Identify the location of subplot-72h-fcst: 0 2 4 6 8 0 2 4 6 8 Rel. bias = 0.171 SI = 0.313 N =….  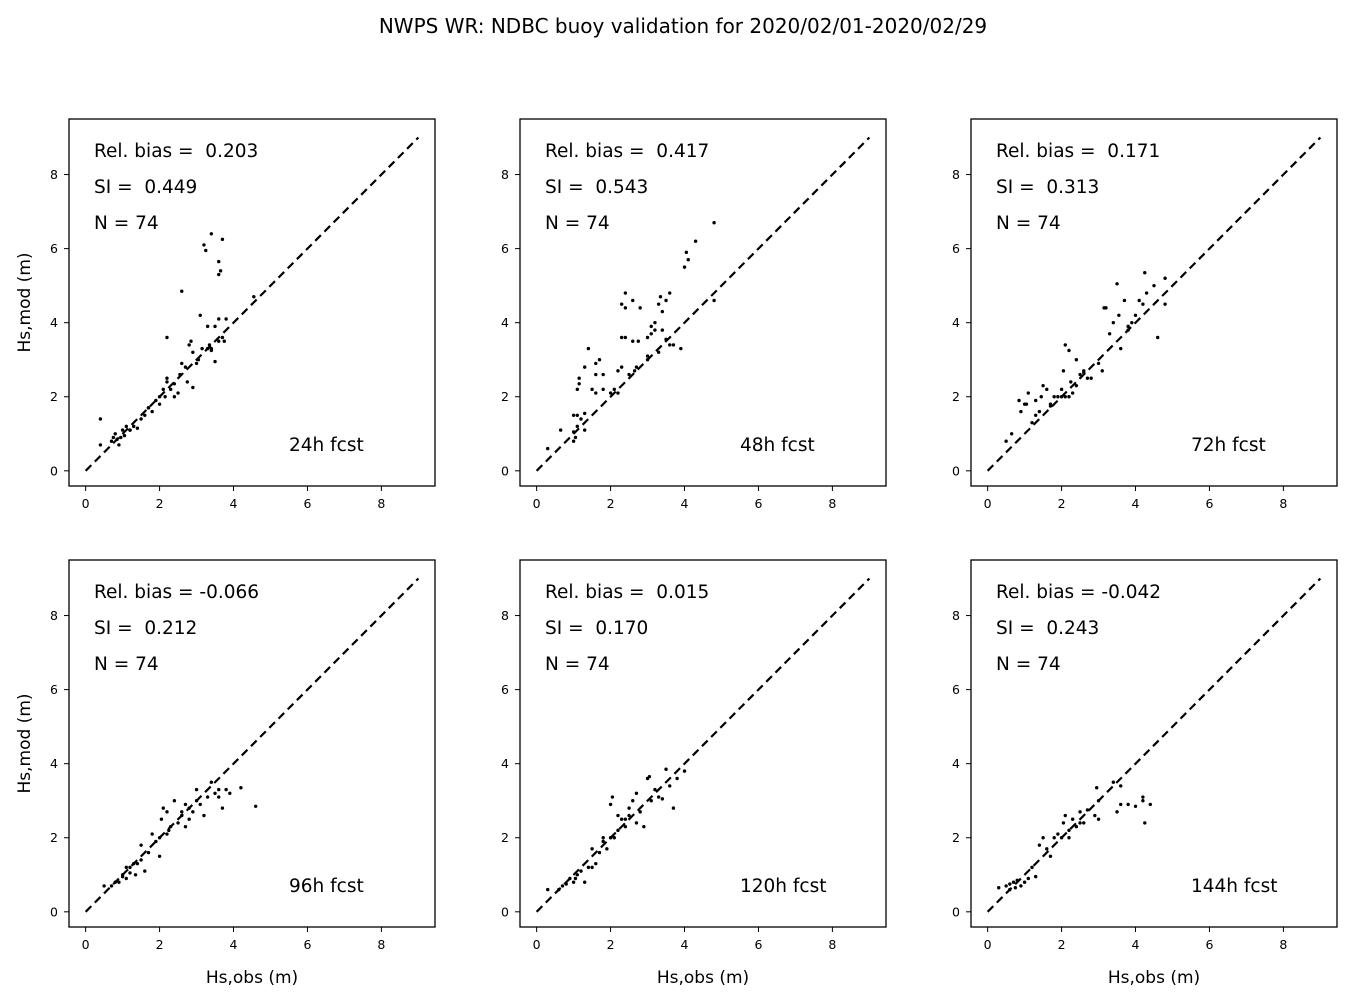
(1145, 314).